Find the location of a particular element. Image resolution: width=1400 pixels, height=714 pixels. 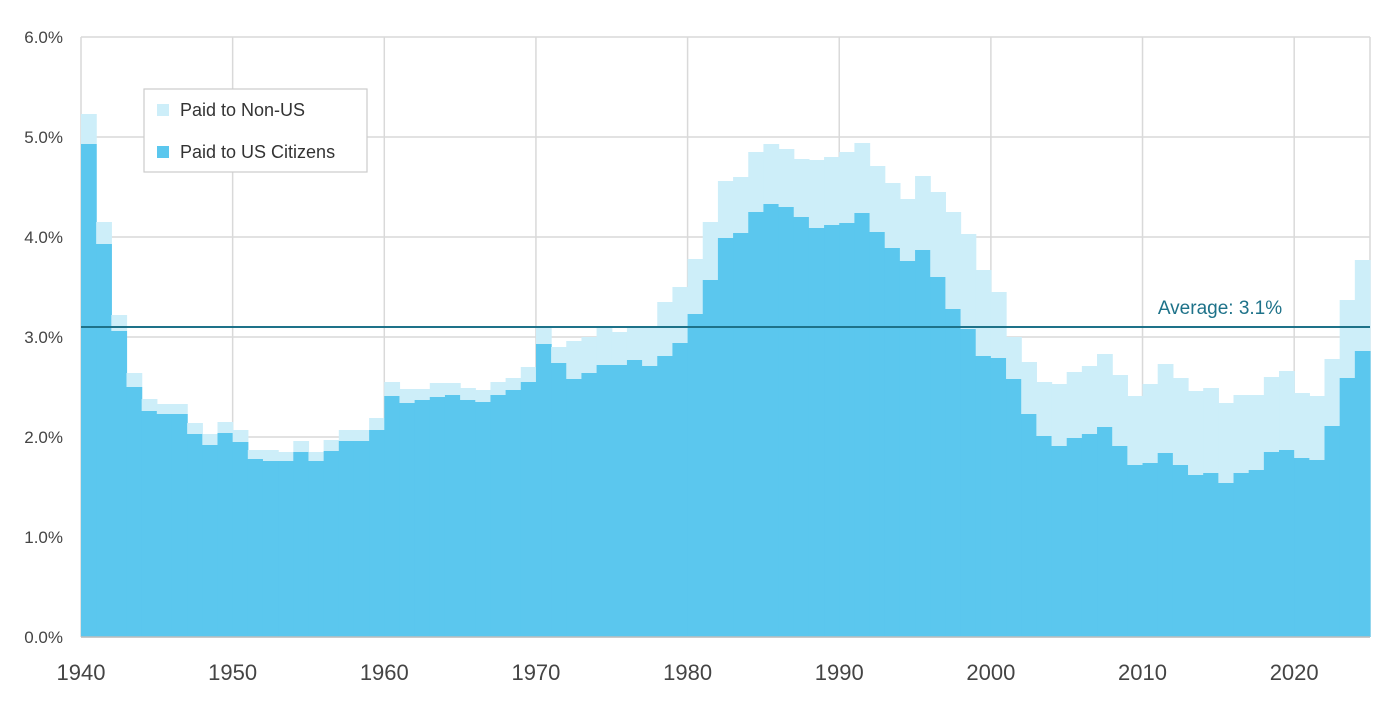

x-tick-label: 2010 is located at coordinates (1142, 672).